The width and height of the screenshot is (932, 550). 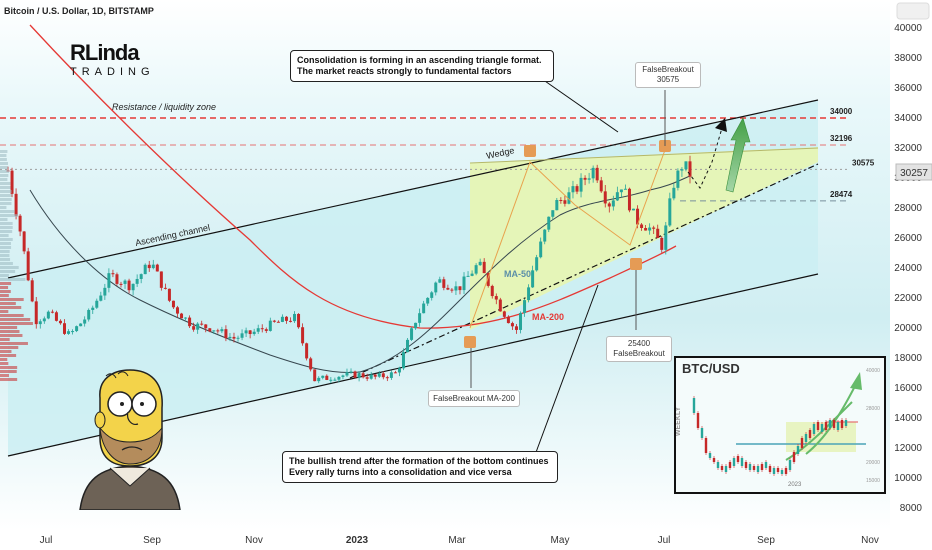 What do you see at coordinates (786, 428) in the screenshot?
I see `inset-plot: 2023 40000 28000 20000 15000` at bounding box center [786, 428].